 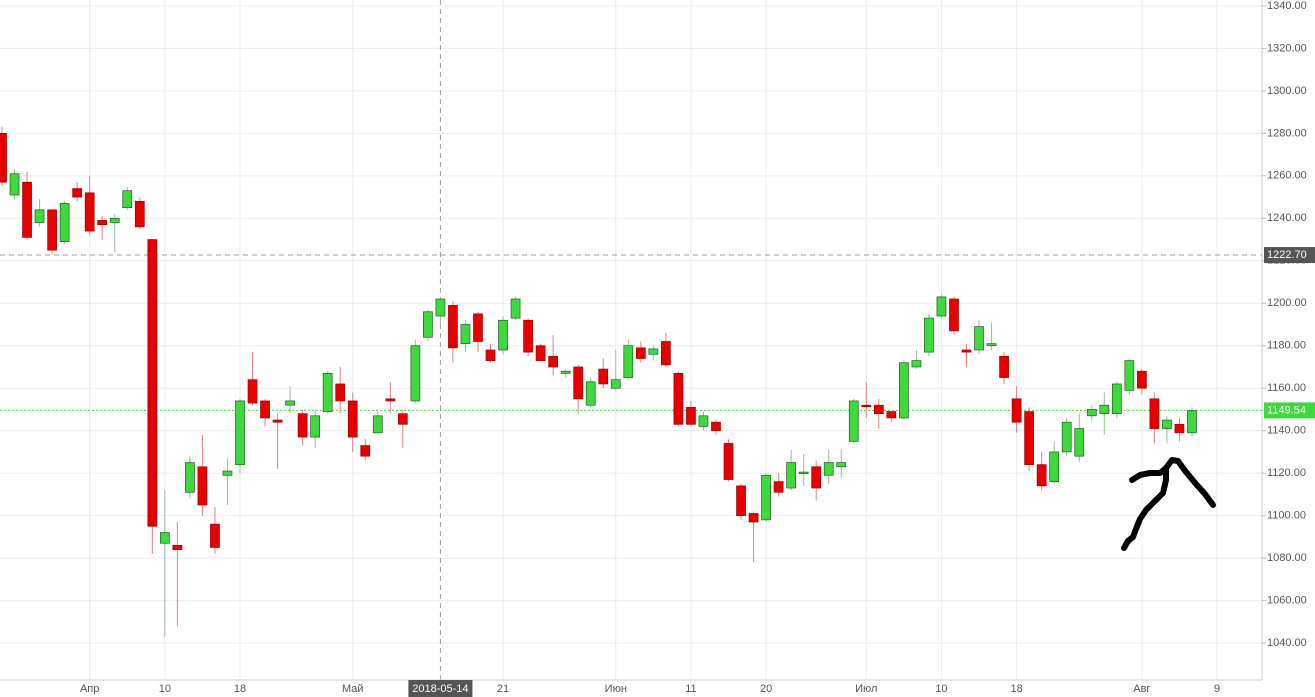 I want to click on y-tick-label: 1300.00, so click(x=1287, y=91).